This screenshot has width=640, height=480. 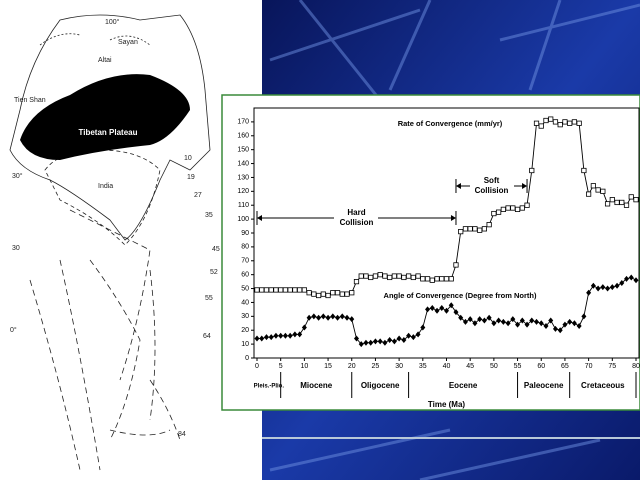 I want to click on y-tick-label: 150, so click(x=243, y=150).